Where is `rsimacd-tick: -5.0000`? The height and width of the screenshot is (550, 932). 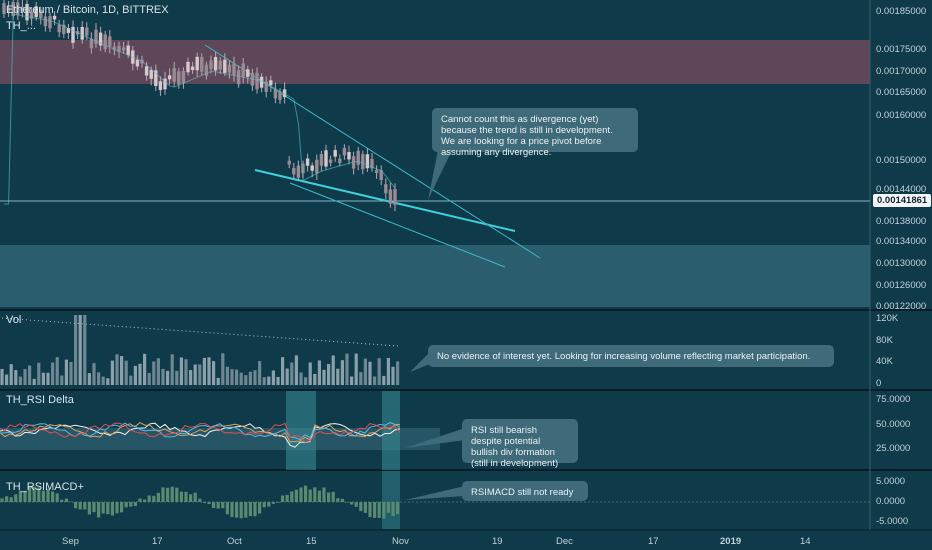 rsimacd-tick: -5.0000 is located at coordinates (892, 521).